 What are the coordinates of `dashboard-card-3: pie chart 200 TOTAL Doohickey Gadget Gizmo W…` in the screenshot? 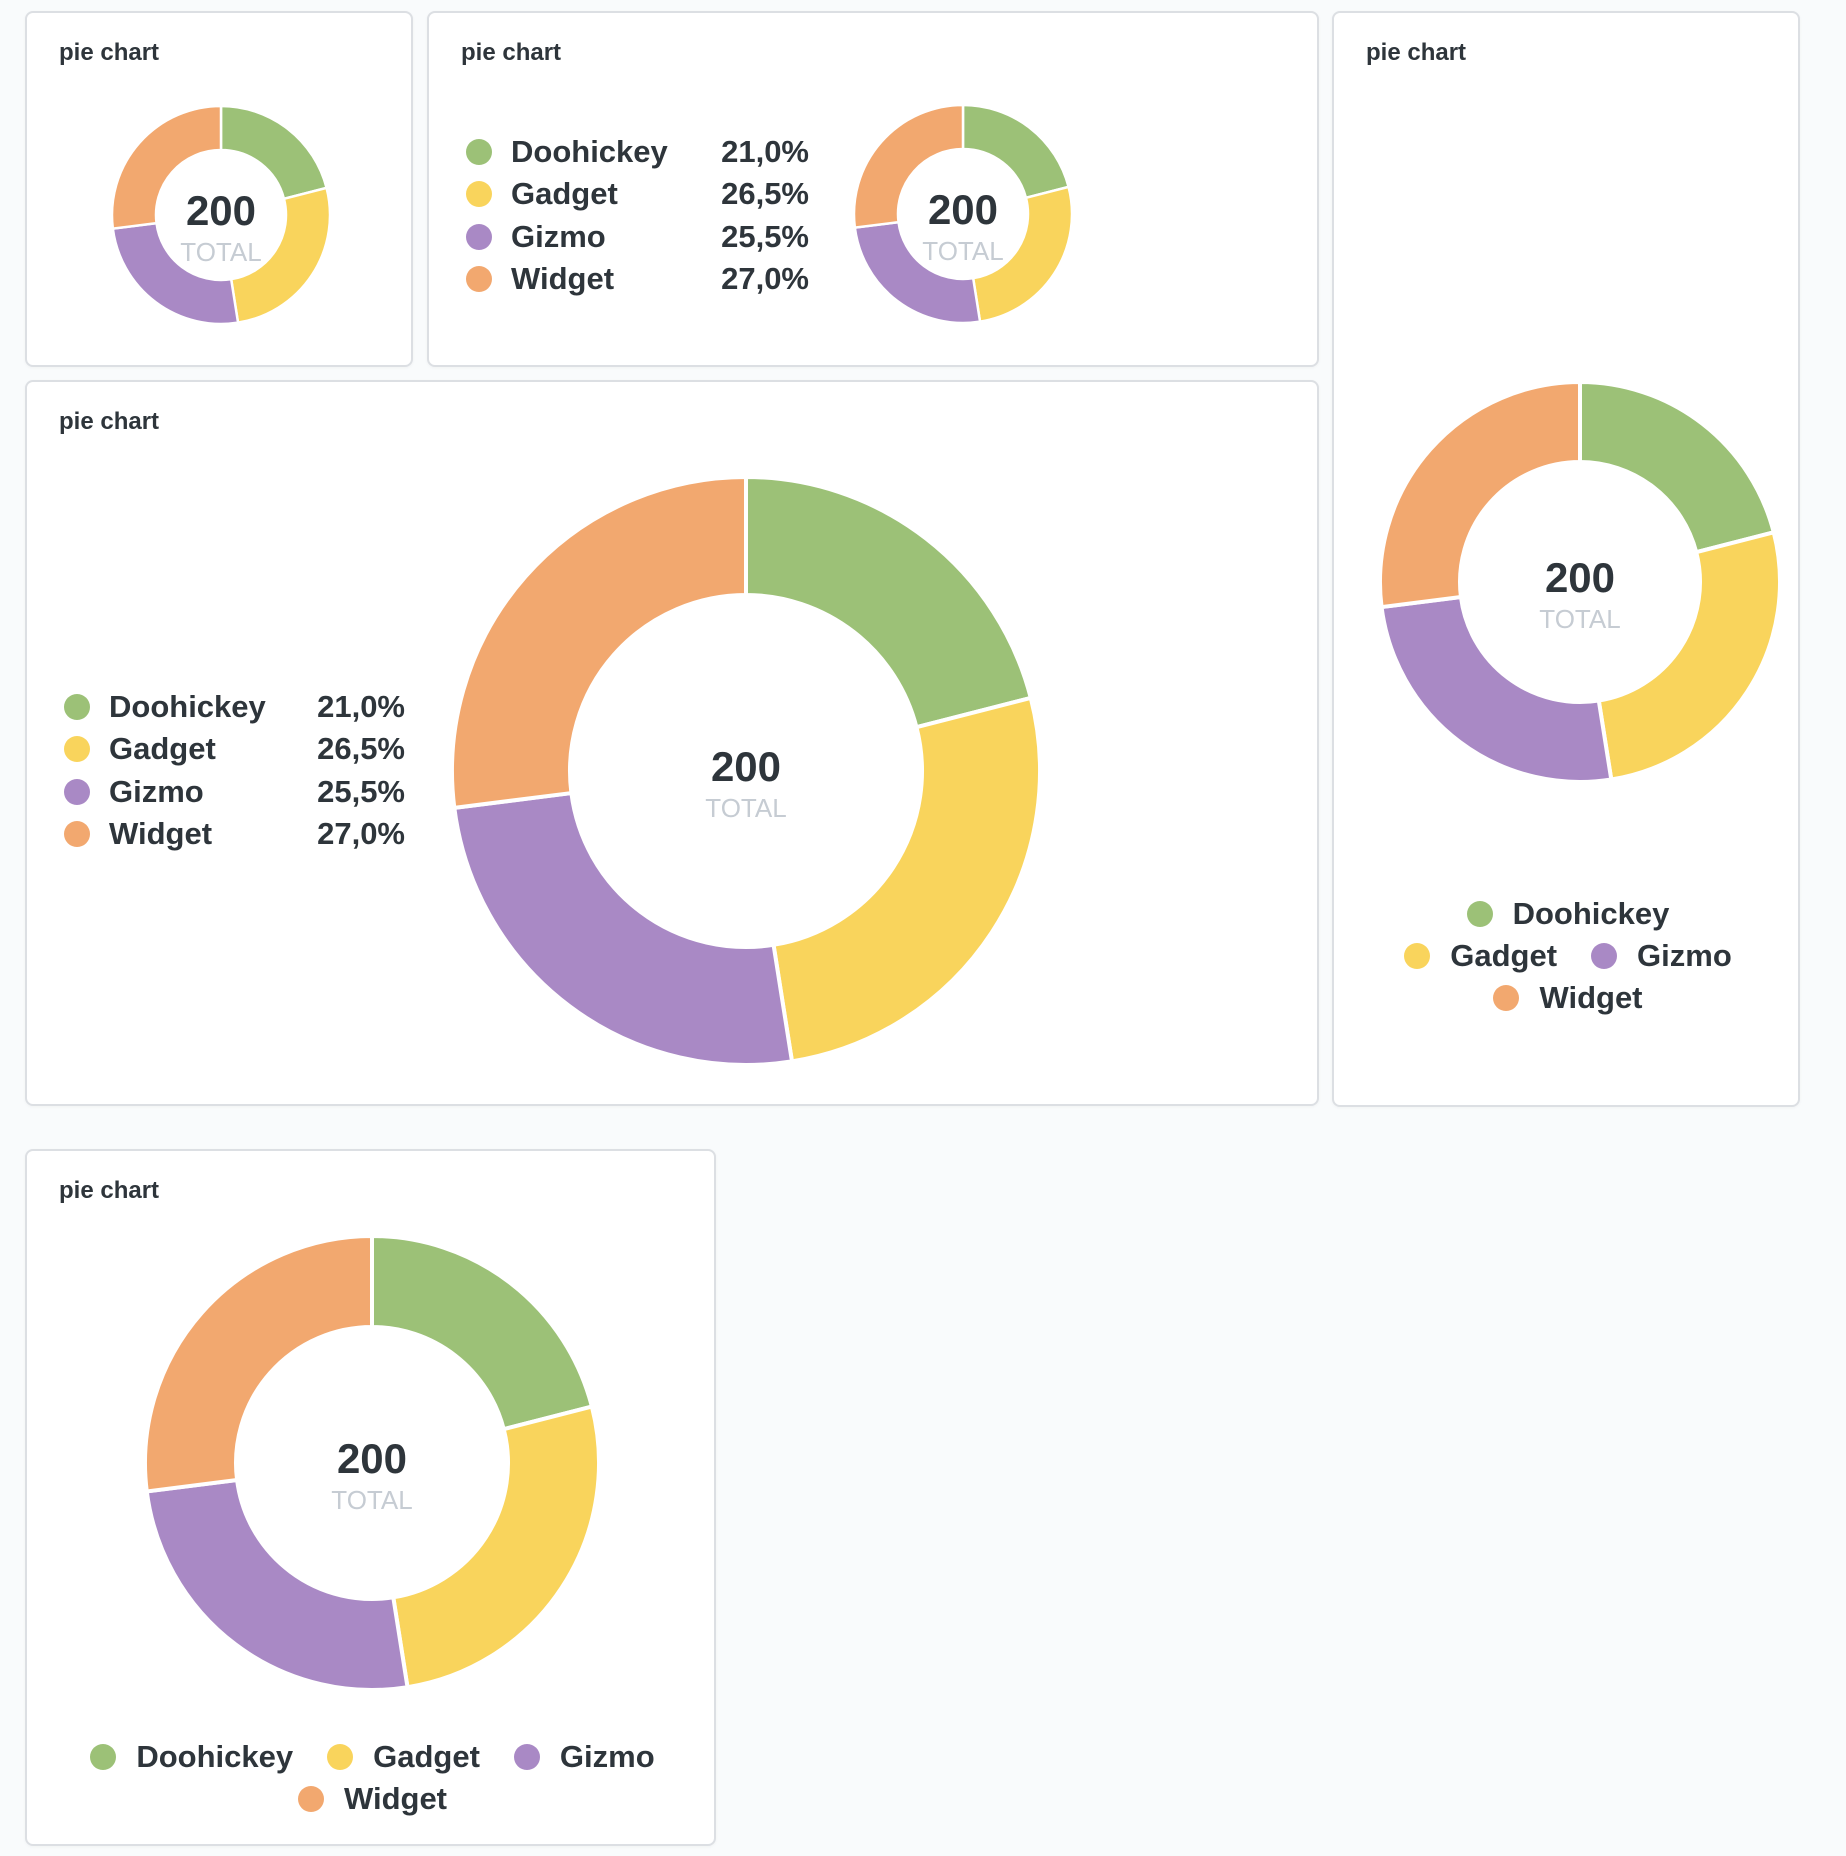 It's located at (1566, 559).